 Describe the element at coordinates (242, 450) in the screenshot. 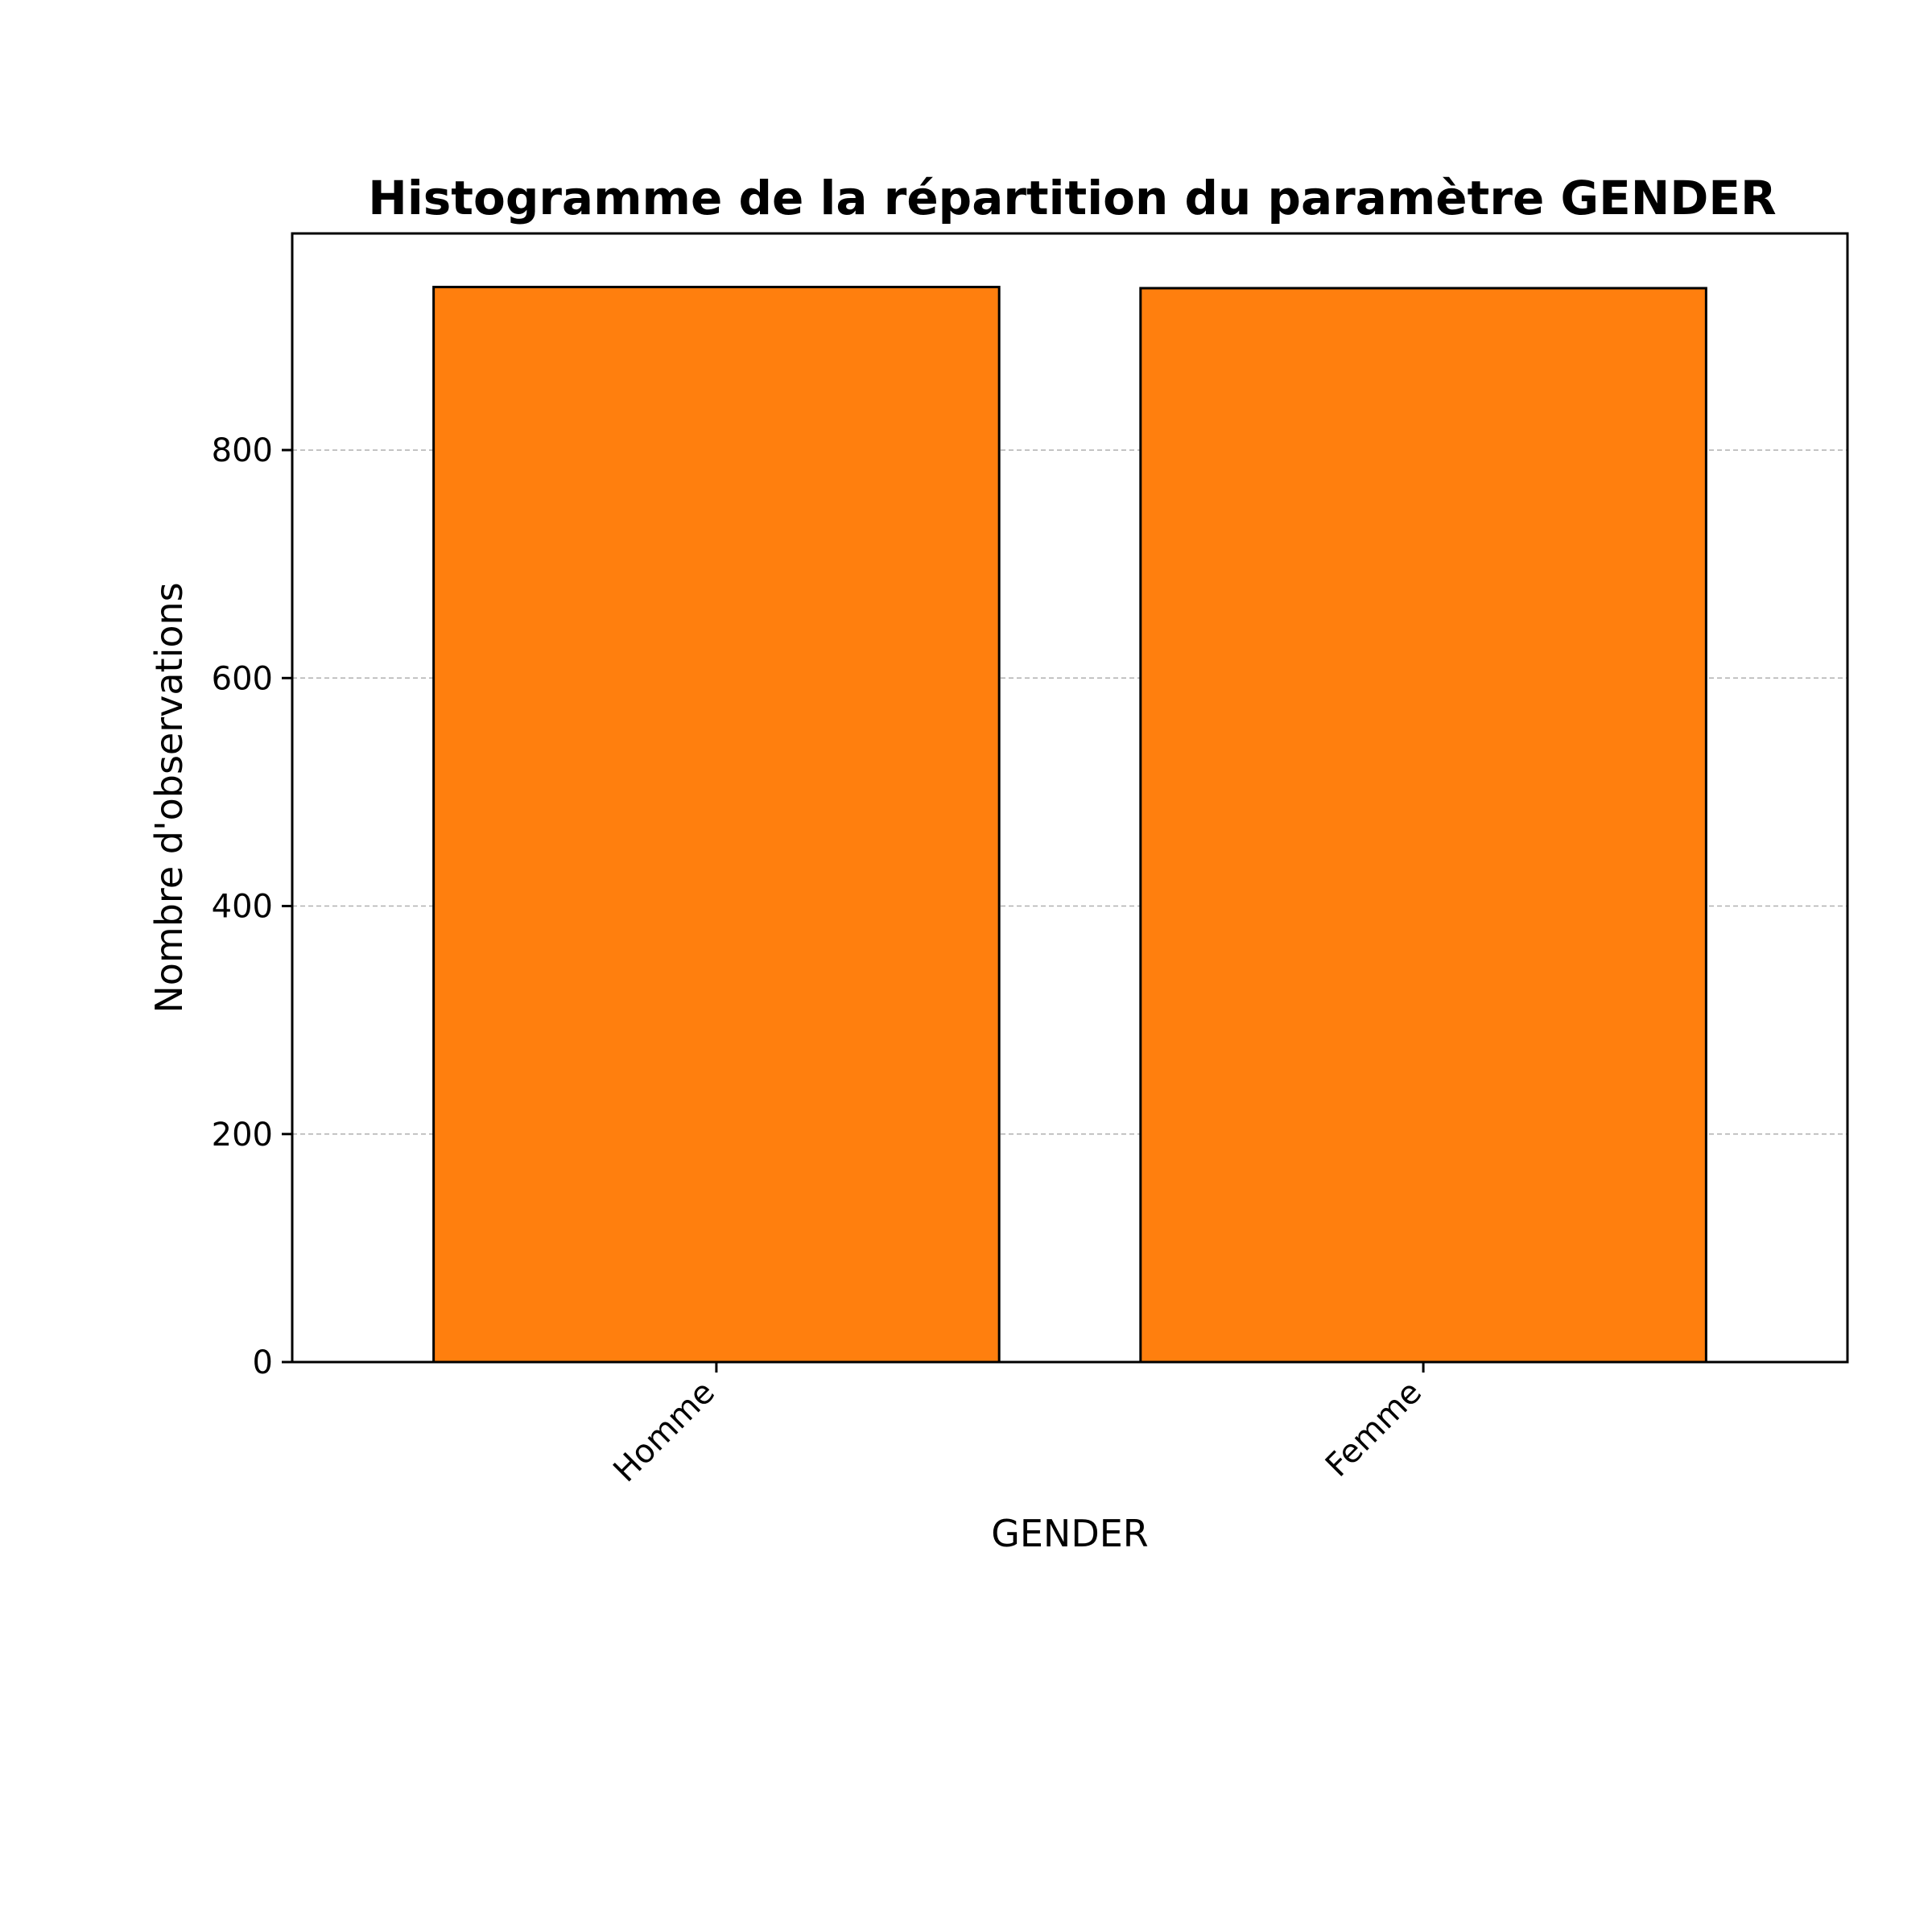

I see `y-tick-label: 800` at that location.